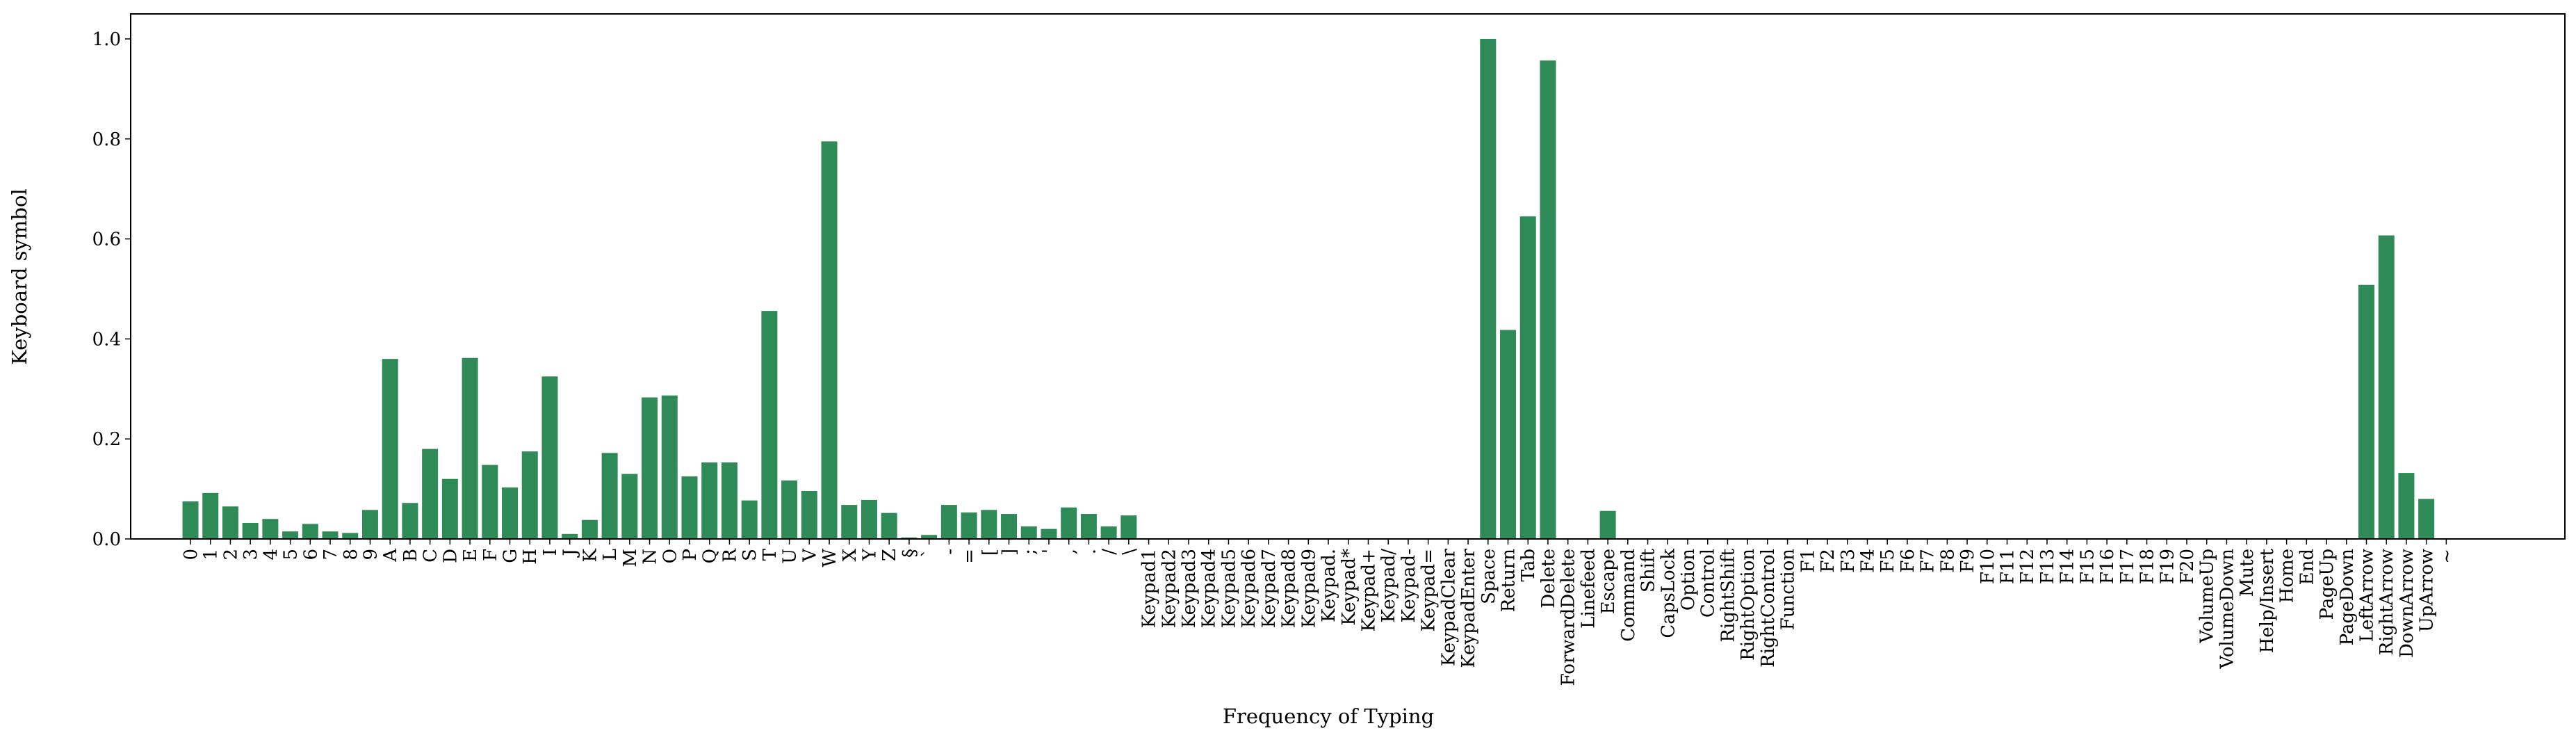  Describe the element at coordinates (1988, 566) in the screenshot. I see `x-tick-label: F10` at that location.